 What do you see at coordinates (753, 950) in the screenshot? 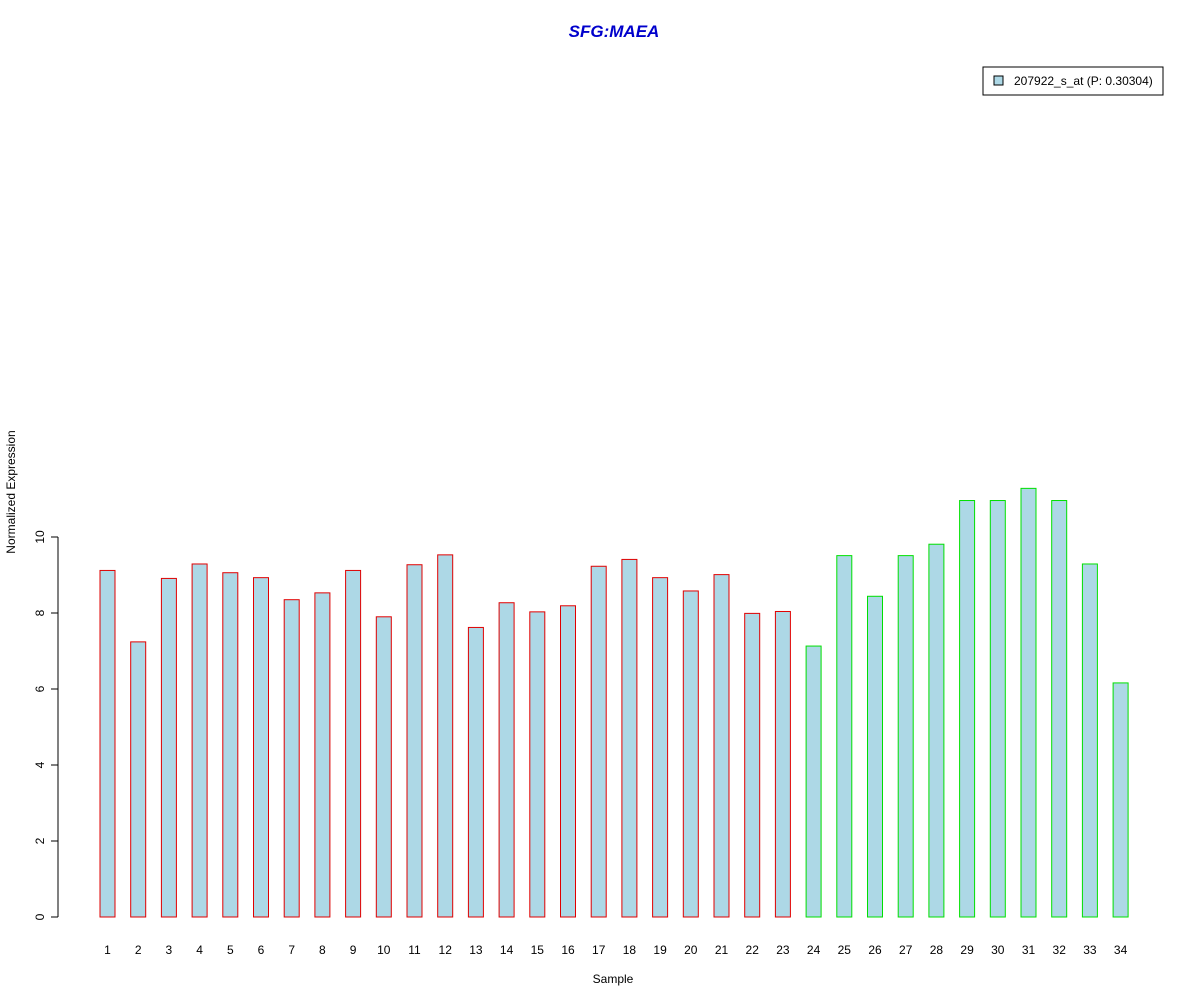
I see `x-tick-label: 22` at bounding box center [753, 950].